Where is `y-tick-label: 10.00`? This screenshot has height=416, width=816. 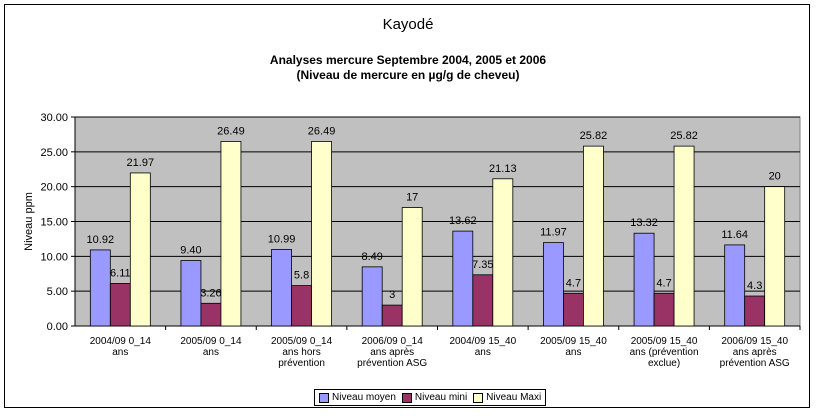
y-tick-label: 10.00 is located at coordinates (54, 257).